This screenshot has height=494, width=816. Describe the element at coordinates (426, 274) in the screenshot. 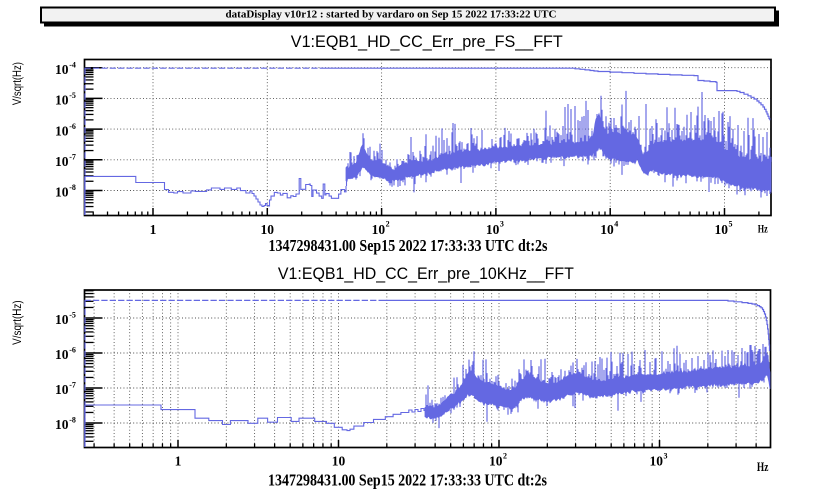

I see `svg-text:V1:EQB1_HD_CC_Err_pre_10KHz__F: V1:EQB1_HD_CC_Err_pre_10KHz__FFT` at that location.